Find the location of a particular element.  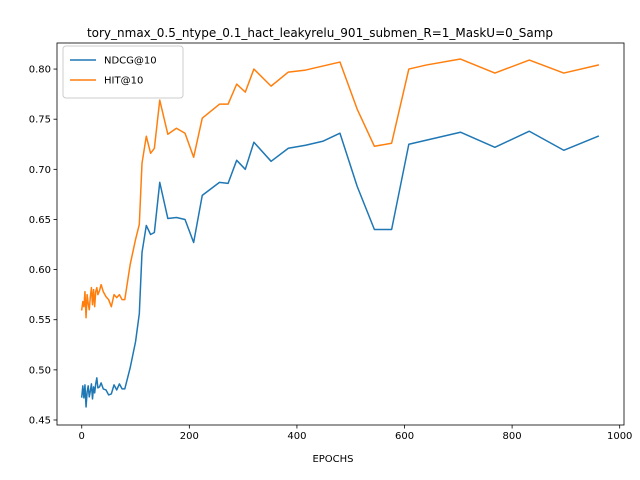

legend-label: NDCG@10 is located at coordinates (130, 61).